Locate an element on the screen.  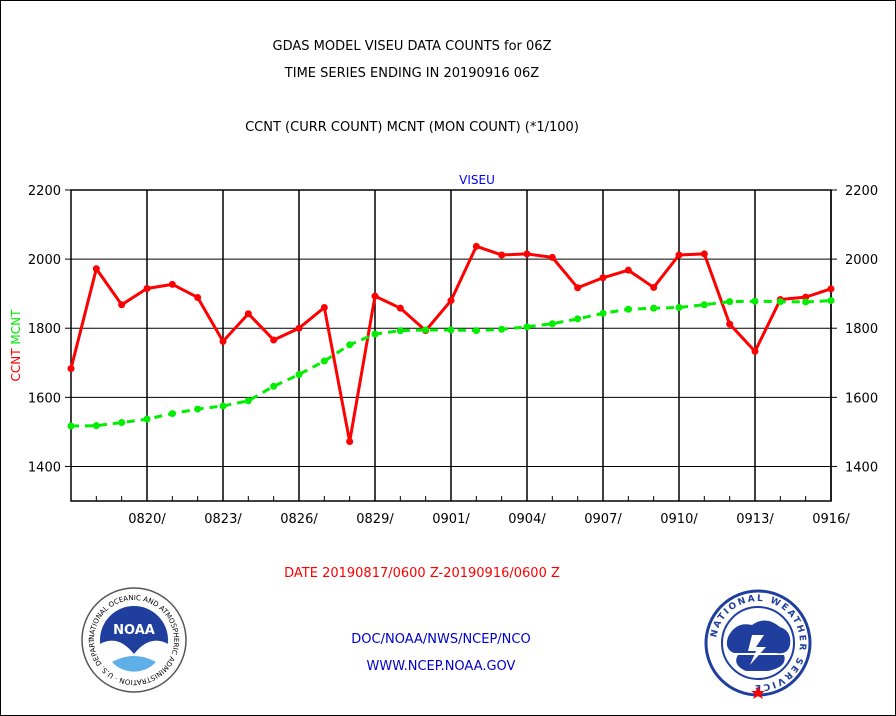
website-link: WWW.NCEP.NOAA.GOV is located at coordinates (441, 666).